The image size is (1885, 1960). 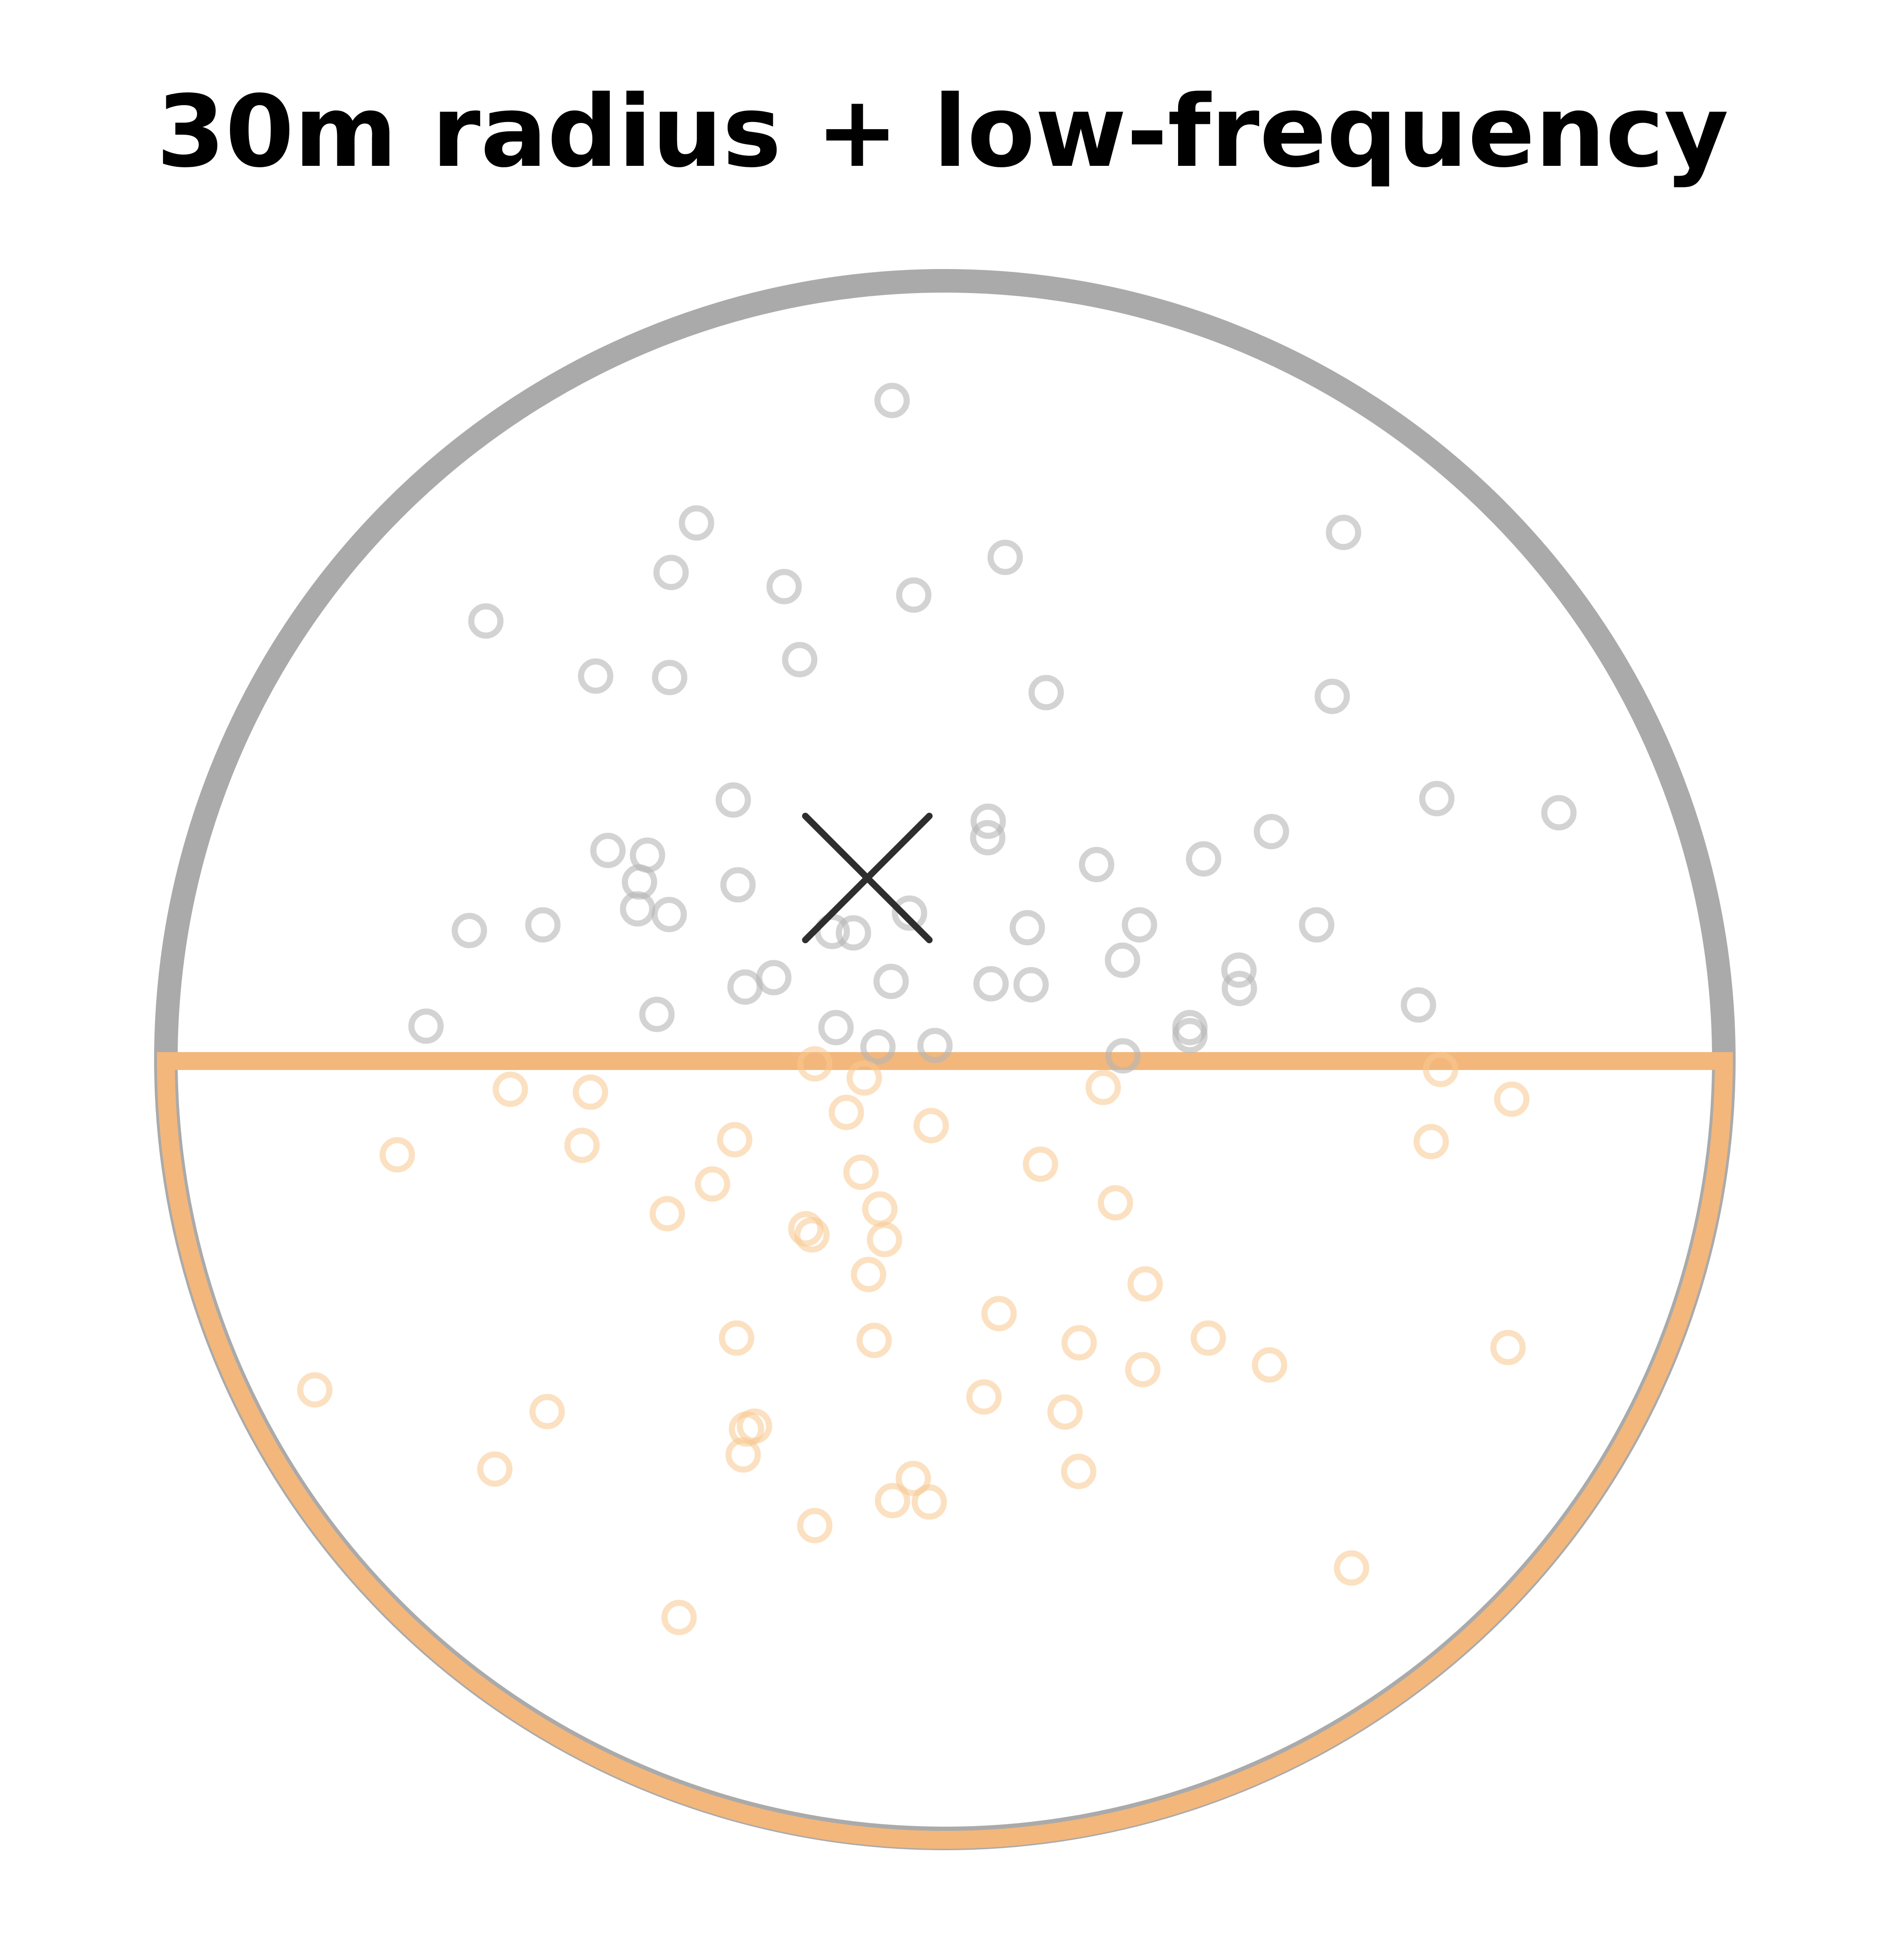 I want to click on x-mark-icon, so click(x=868, y=878).